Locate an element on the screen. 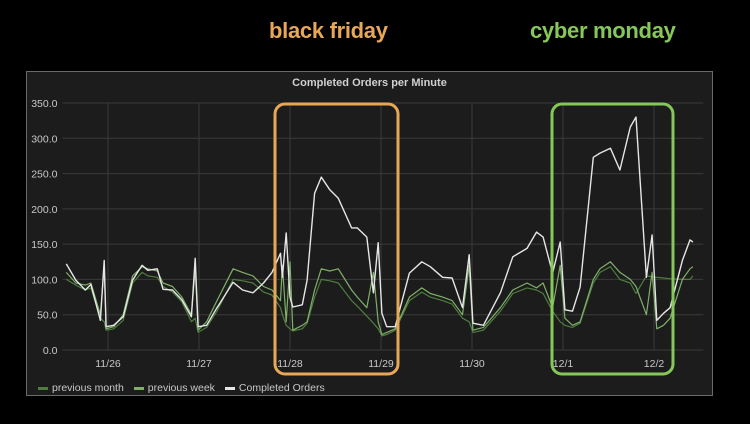 The width and height of the screenshot is (750, 424). cyber-monday-highlight-box is located at coordinates (612, 239).